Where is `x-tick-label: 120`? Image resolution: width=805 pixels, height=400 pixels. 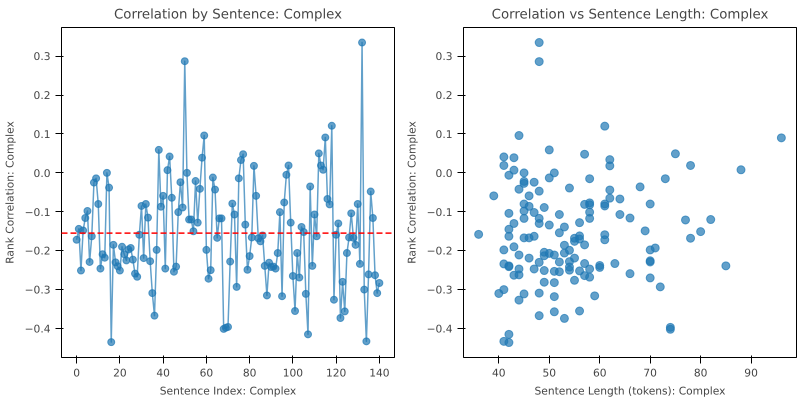
x-tick-label: 120 is located at coordinates (336, 373).